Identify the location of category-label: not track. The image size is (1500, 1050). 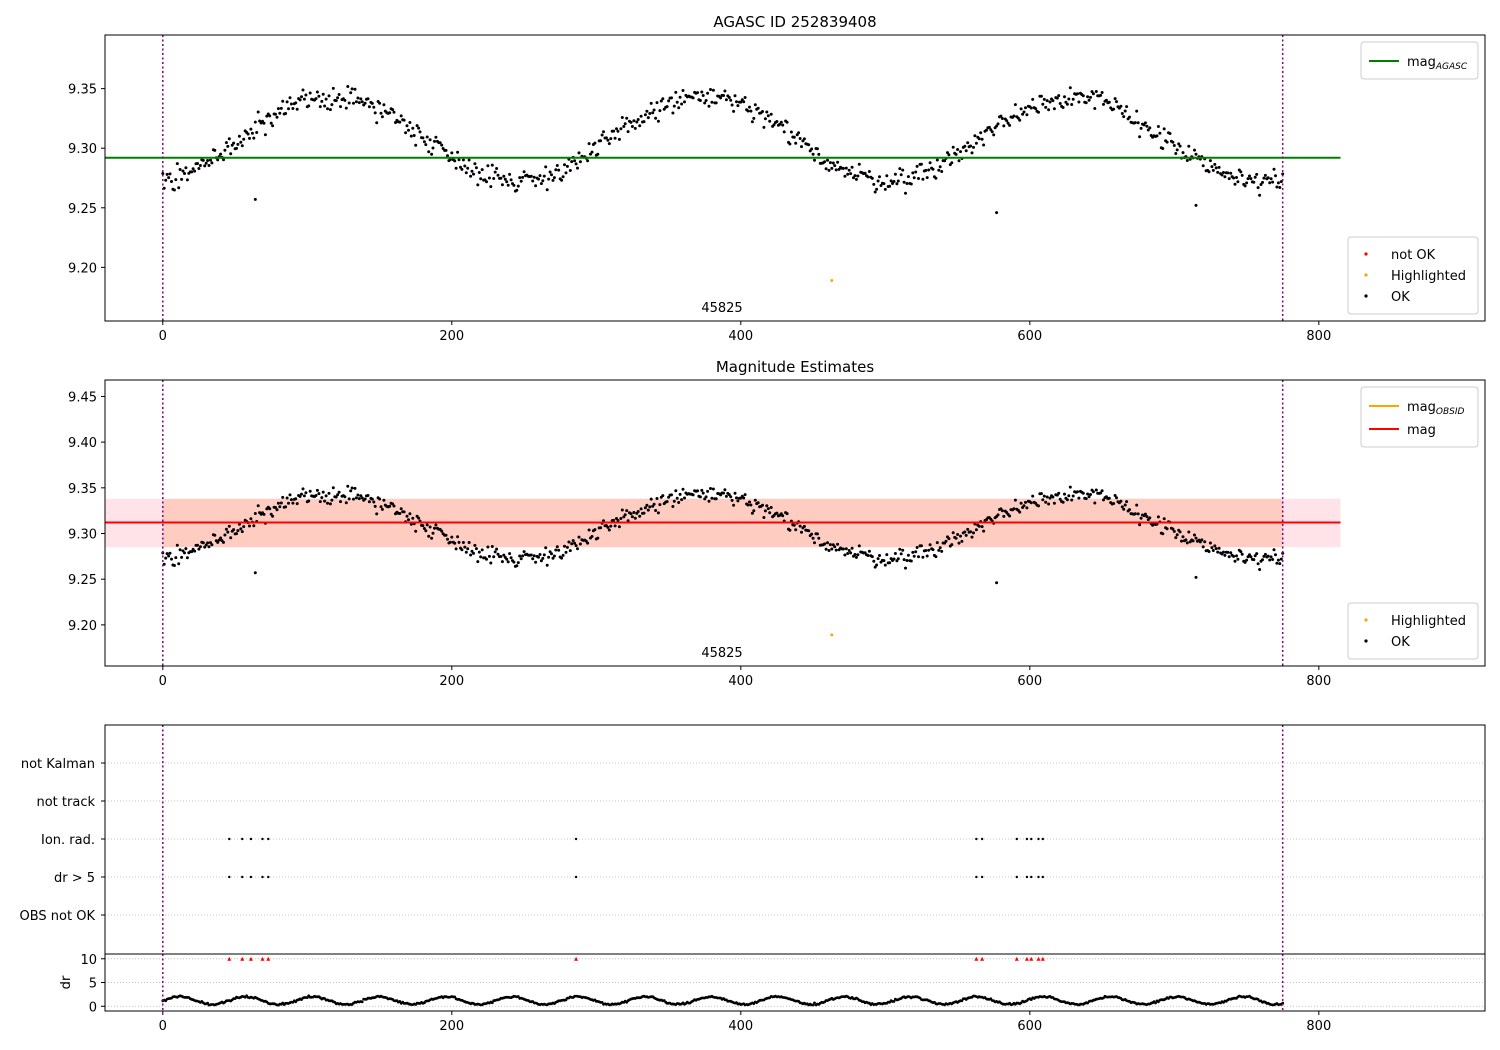
(65, 802).